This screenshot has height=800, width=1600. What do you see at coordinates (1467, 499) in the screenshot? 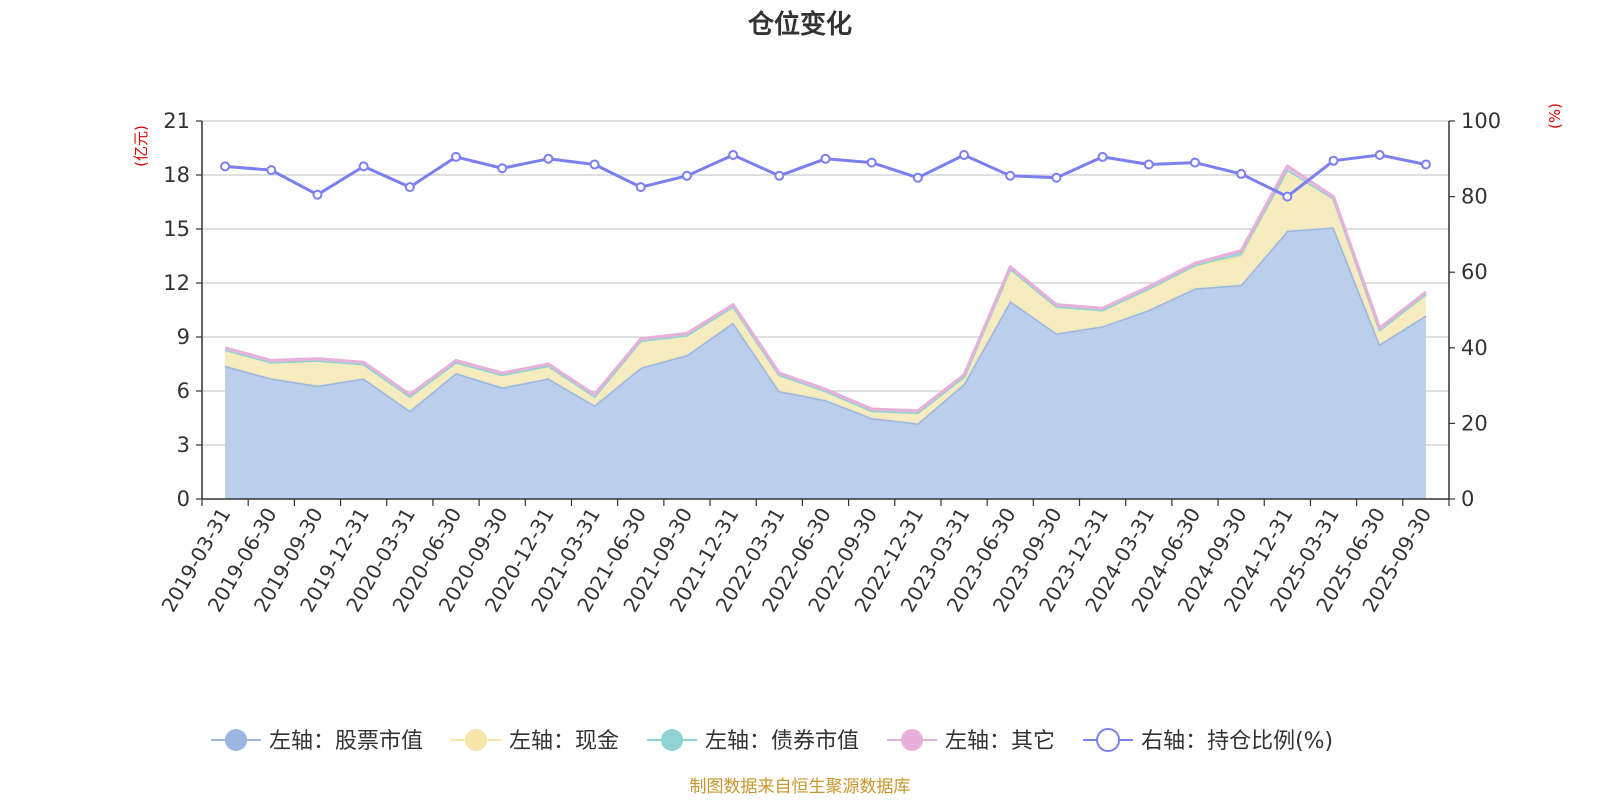
I see `right-axis-tick-label: 0` at bounding box center [1467, 499].